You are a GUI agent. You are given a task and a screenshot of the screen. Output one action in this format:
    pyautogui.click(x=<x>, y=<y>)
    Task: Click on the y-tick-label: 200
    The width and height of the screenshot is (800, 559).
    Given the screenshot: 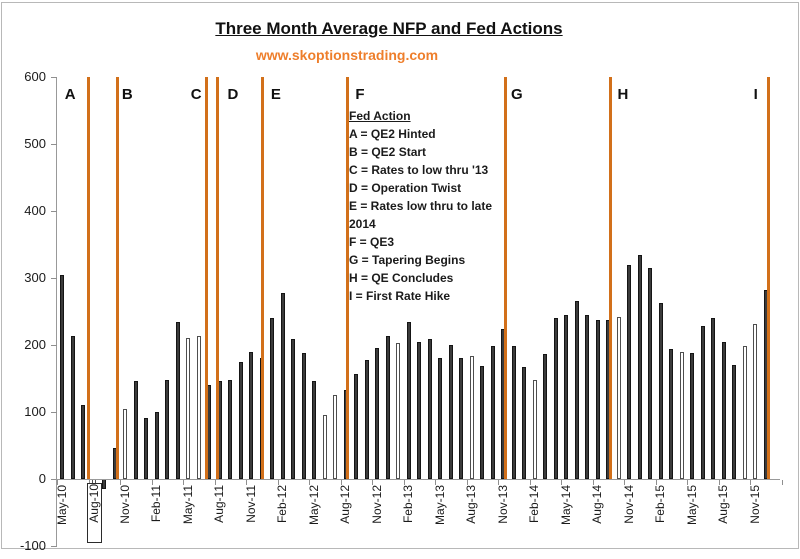 What is the action you would take?
    pyautogui.click(x=35, y=344)
    